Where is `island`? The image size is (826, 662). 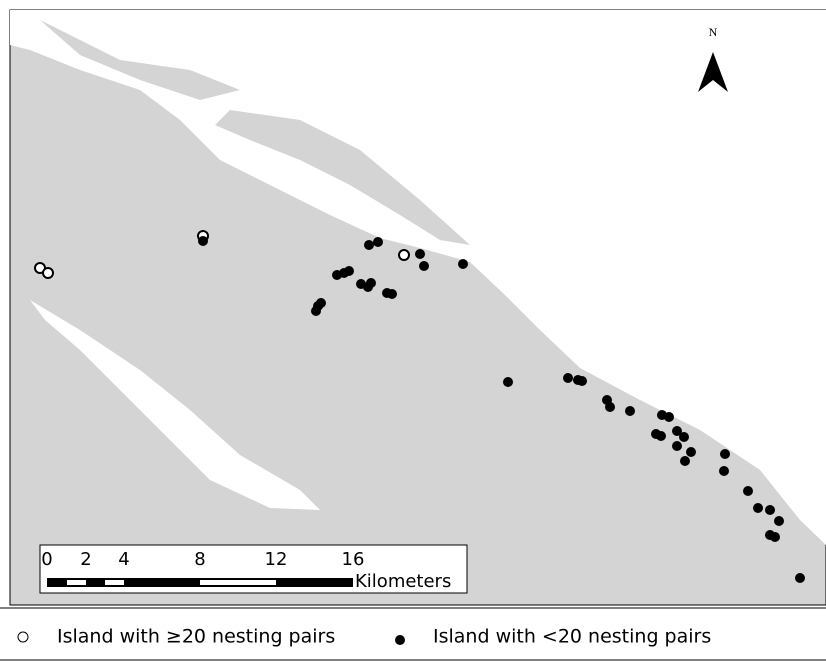
island is located at coordinates (175, 405).